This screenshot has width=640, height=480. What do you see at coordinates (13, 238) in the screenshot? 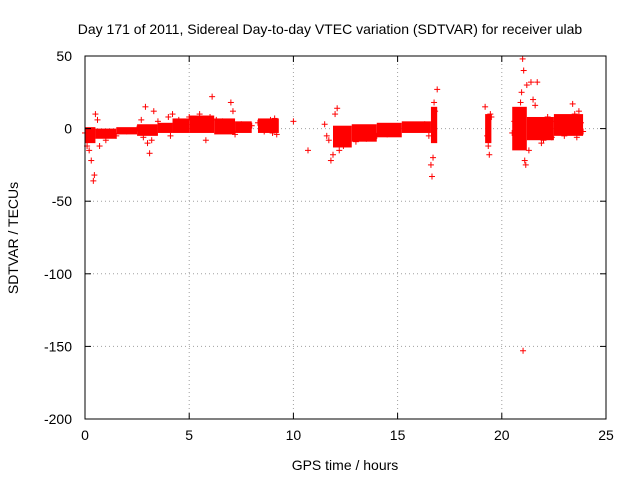
I see `y-axis-label: SDTVAR / TECUs` at bounding box center [13, 238].